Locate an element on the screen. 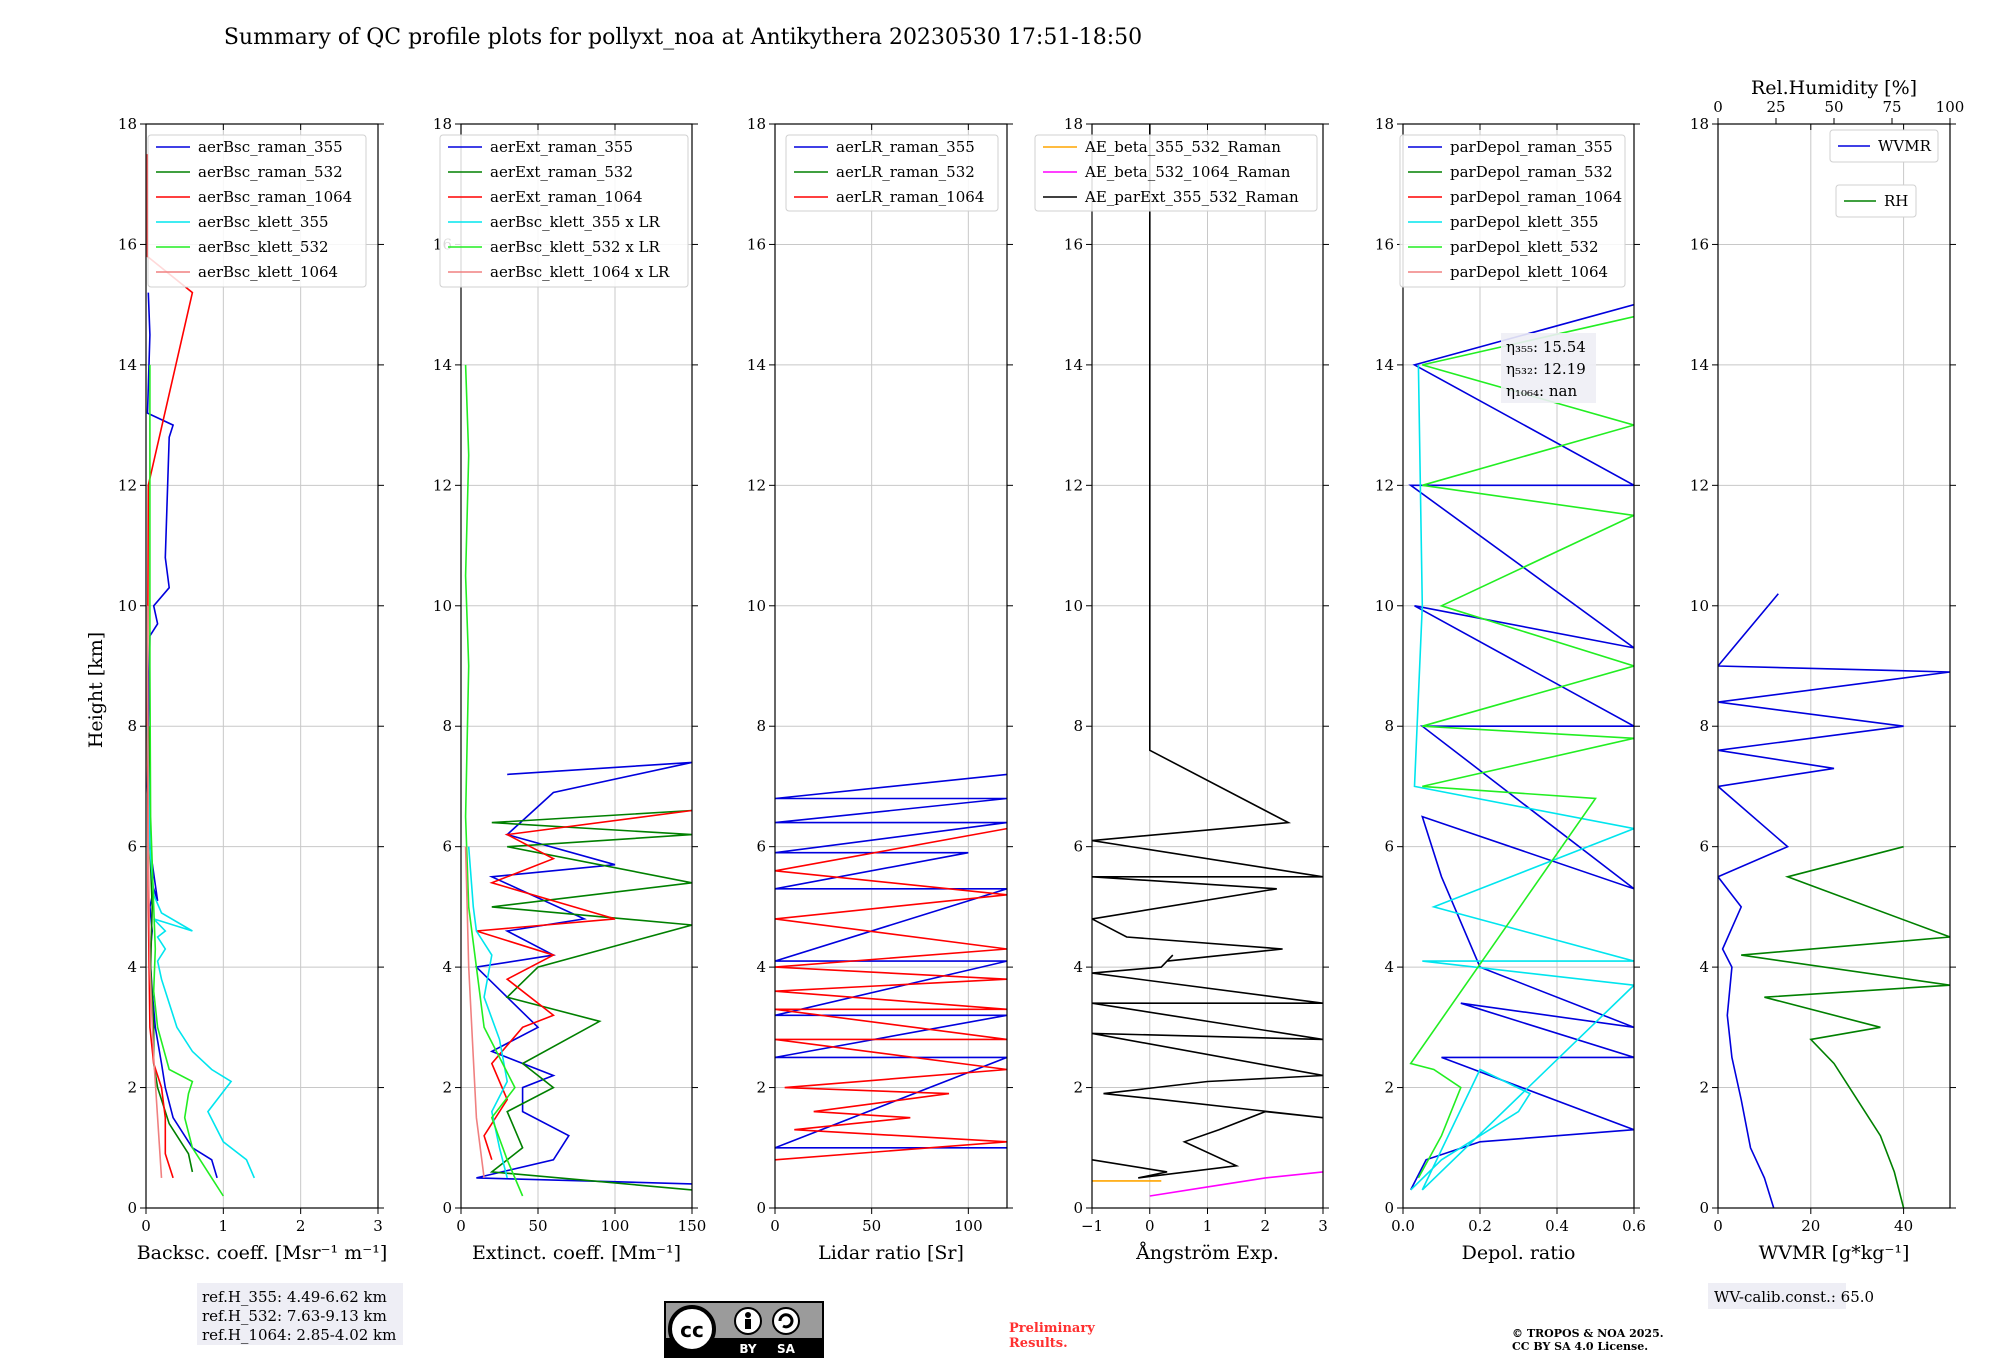 The width and height of the screenshot is (2000, 1360). series-line-AE_beta_532_1064_Raman is located at coordinates (1236, 1184).